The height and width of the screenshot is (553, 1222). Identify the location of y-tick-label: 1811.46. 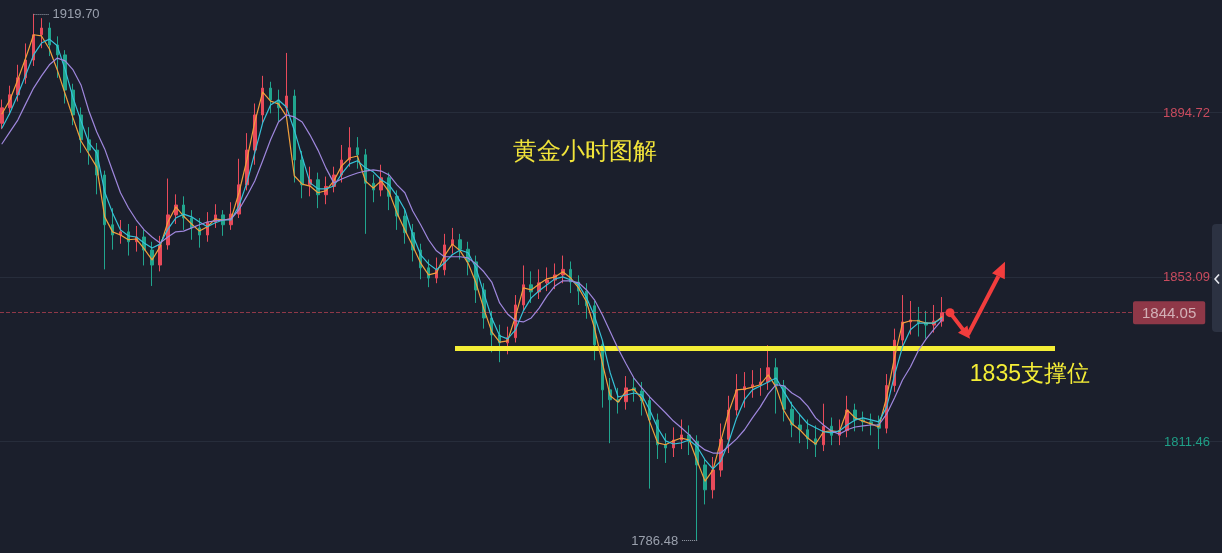
(1186, 441).